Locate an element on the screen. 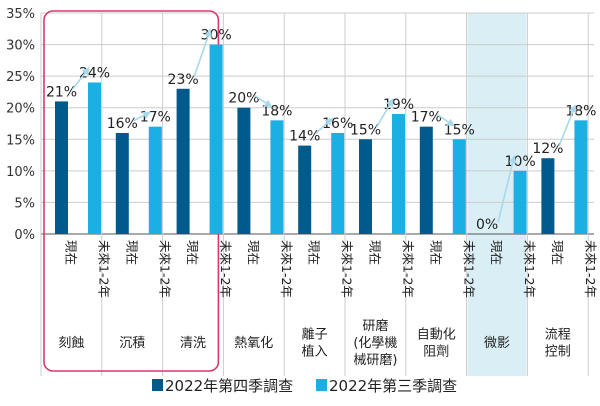 The image size is (600, 406). category-label: 研磨 is located at coordinates (375, 326).